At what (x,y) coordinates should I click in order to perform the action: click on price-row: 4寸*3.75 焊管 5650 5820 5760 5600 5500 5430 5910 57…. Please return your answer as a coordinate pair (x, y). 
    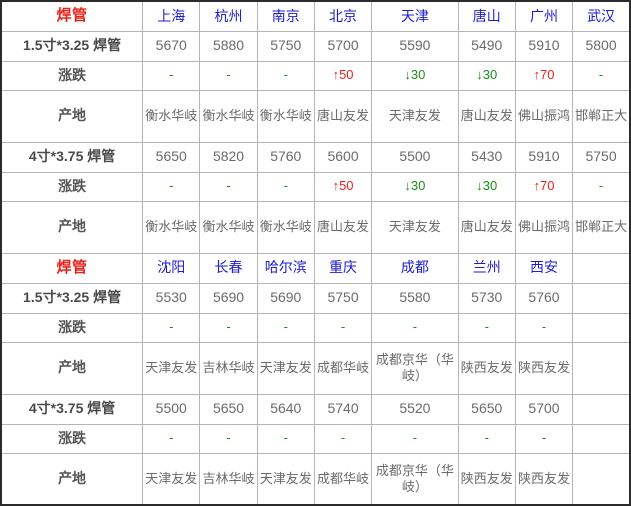
    Looking at the image, I should click on (315, 157).